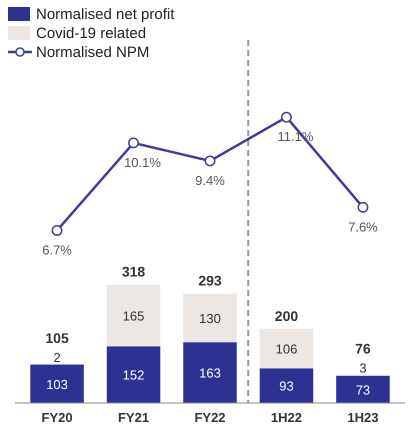  I want to click on data-label: 130, so click(210, 318).